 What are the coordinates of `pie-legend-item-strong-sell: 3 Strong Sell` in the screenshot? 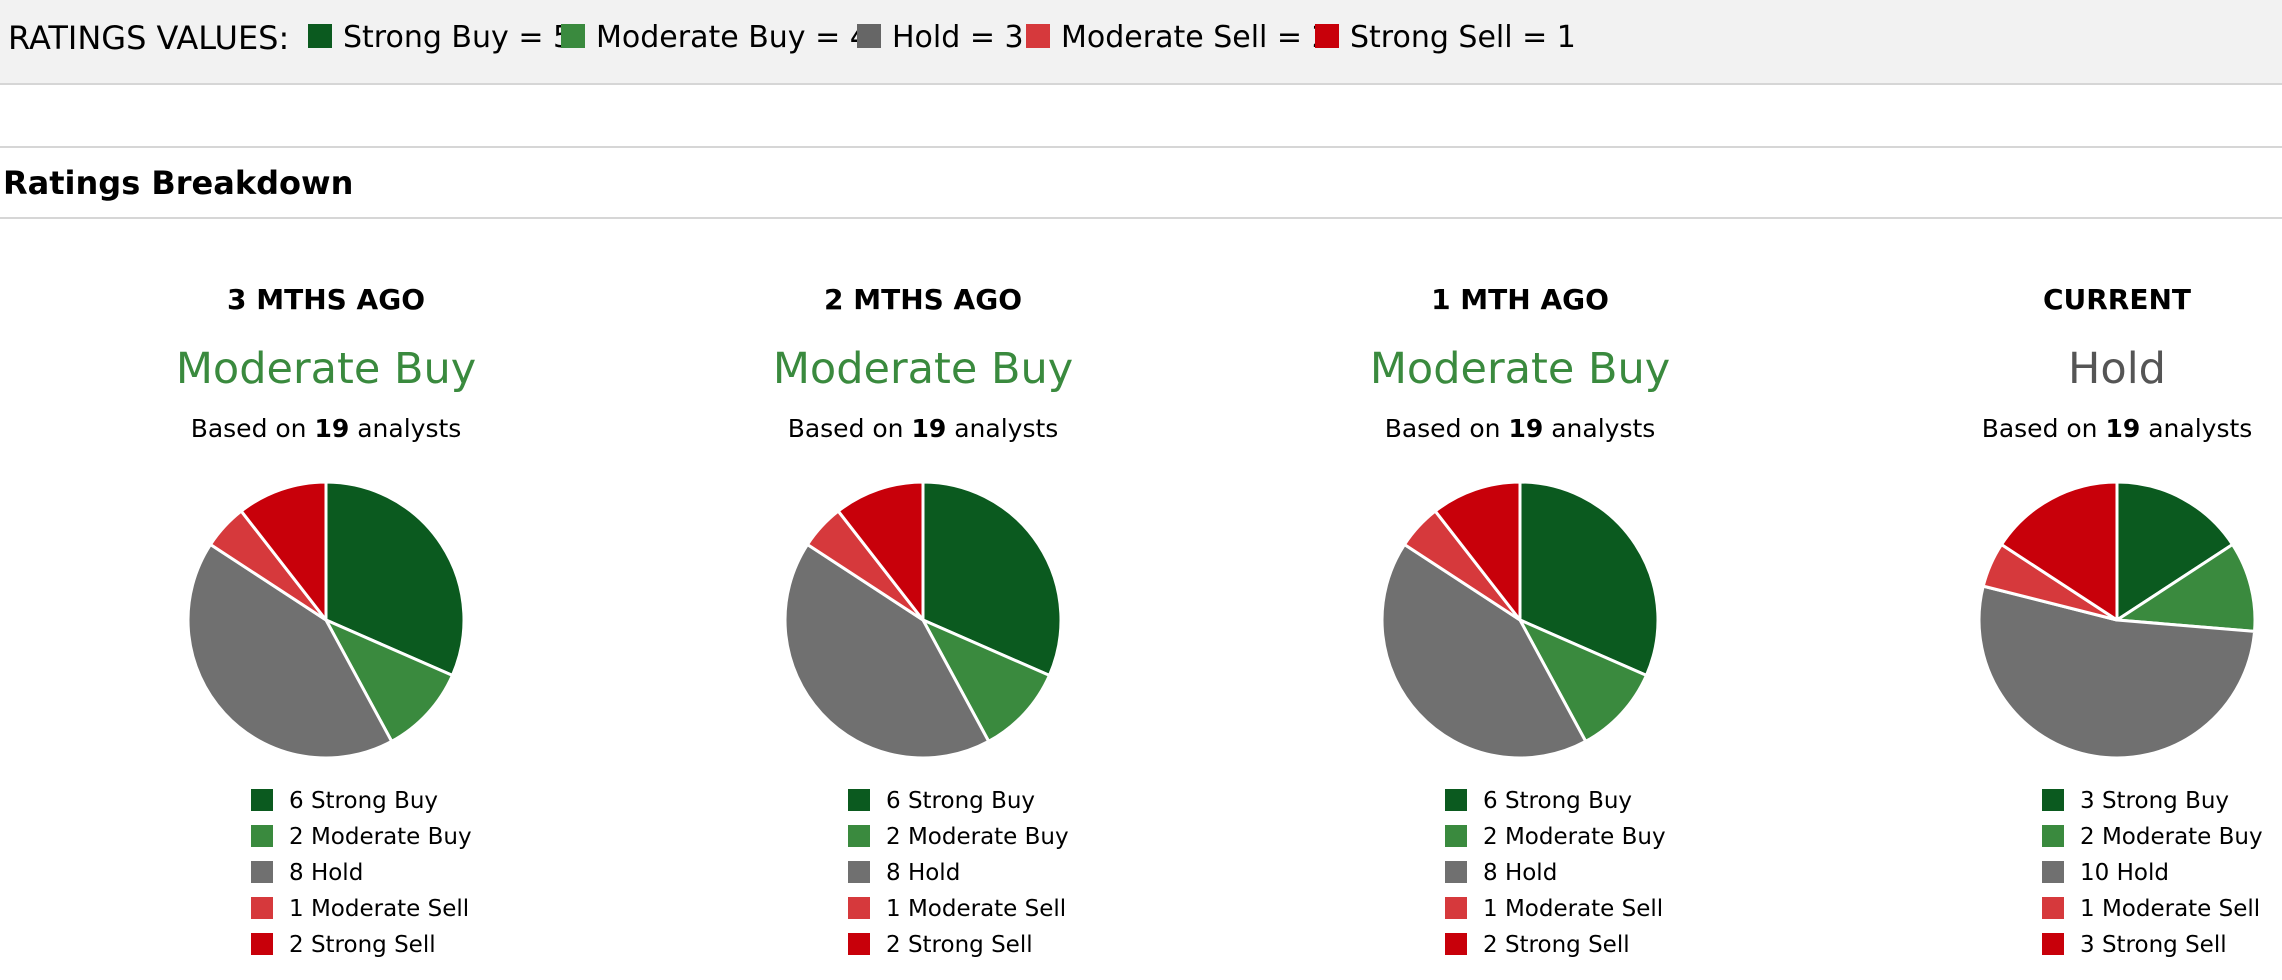 It's located at (2134, 945).